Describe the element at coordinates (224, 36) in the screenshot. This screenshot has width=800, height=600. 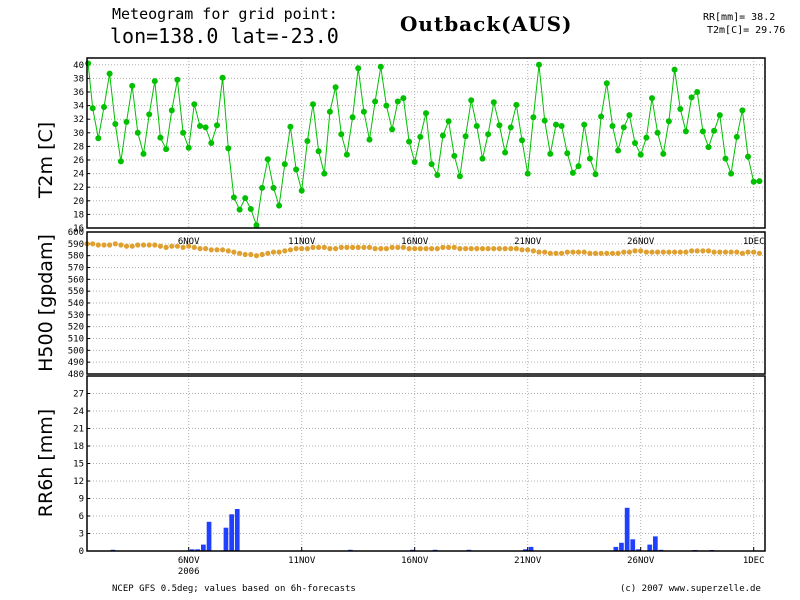
I see `title-line-2: lon=138.0 lat=-23.0` at that location.